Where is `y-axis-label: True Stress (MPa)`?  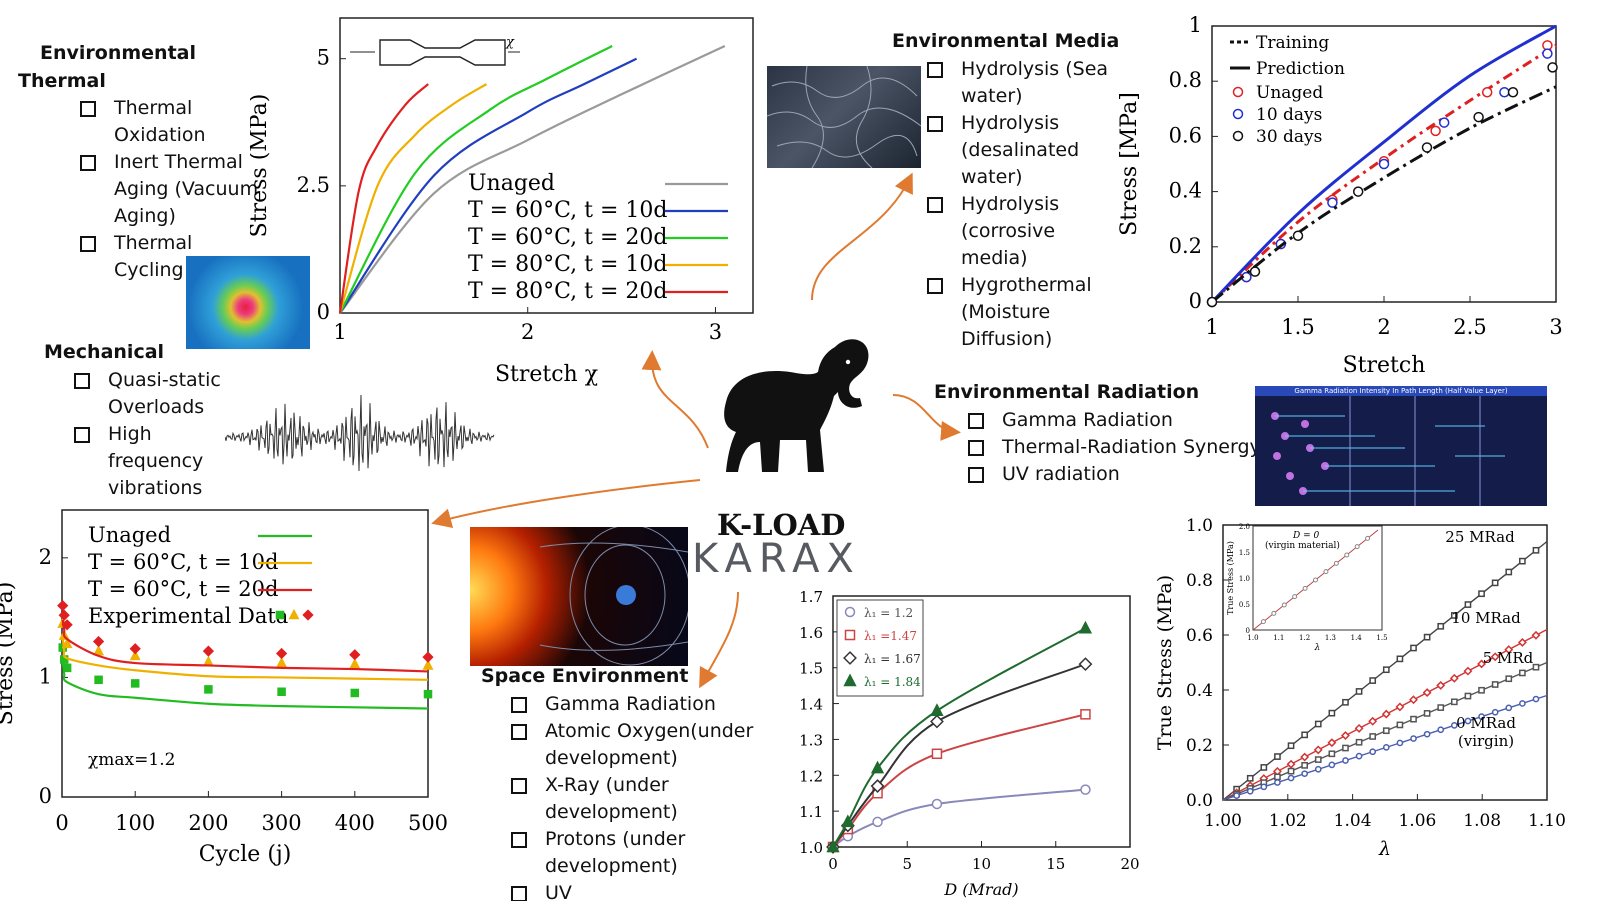
y-axis-label: True Stress (MPa) is located at coordinates (1165, 662).